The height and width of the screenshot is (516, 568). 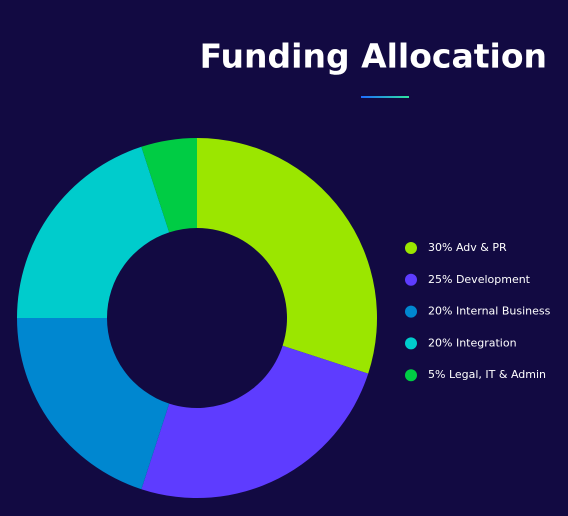 I want to click on legend-label: 5% Legal, IT & Admin, so click(x=487, y=374).